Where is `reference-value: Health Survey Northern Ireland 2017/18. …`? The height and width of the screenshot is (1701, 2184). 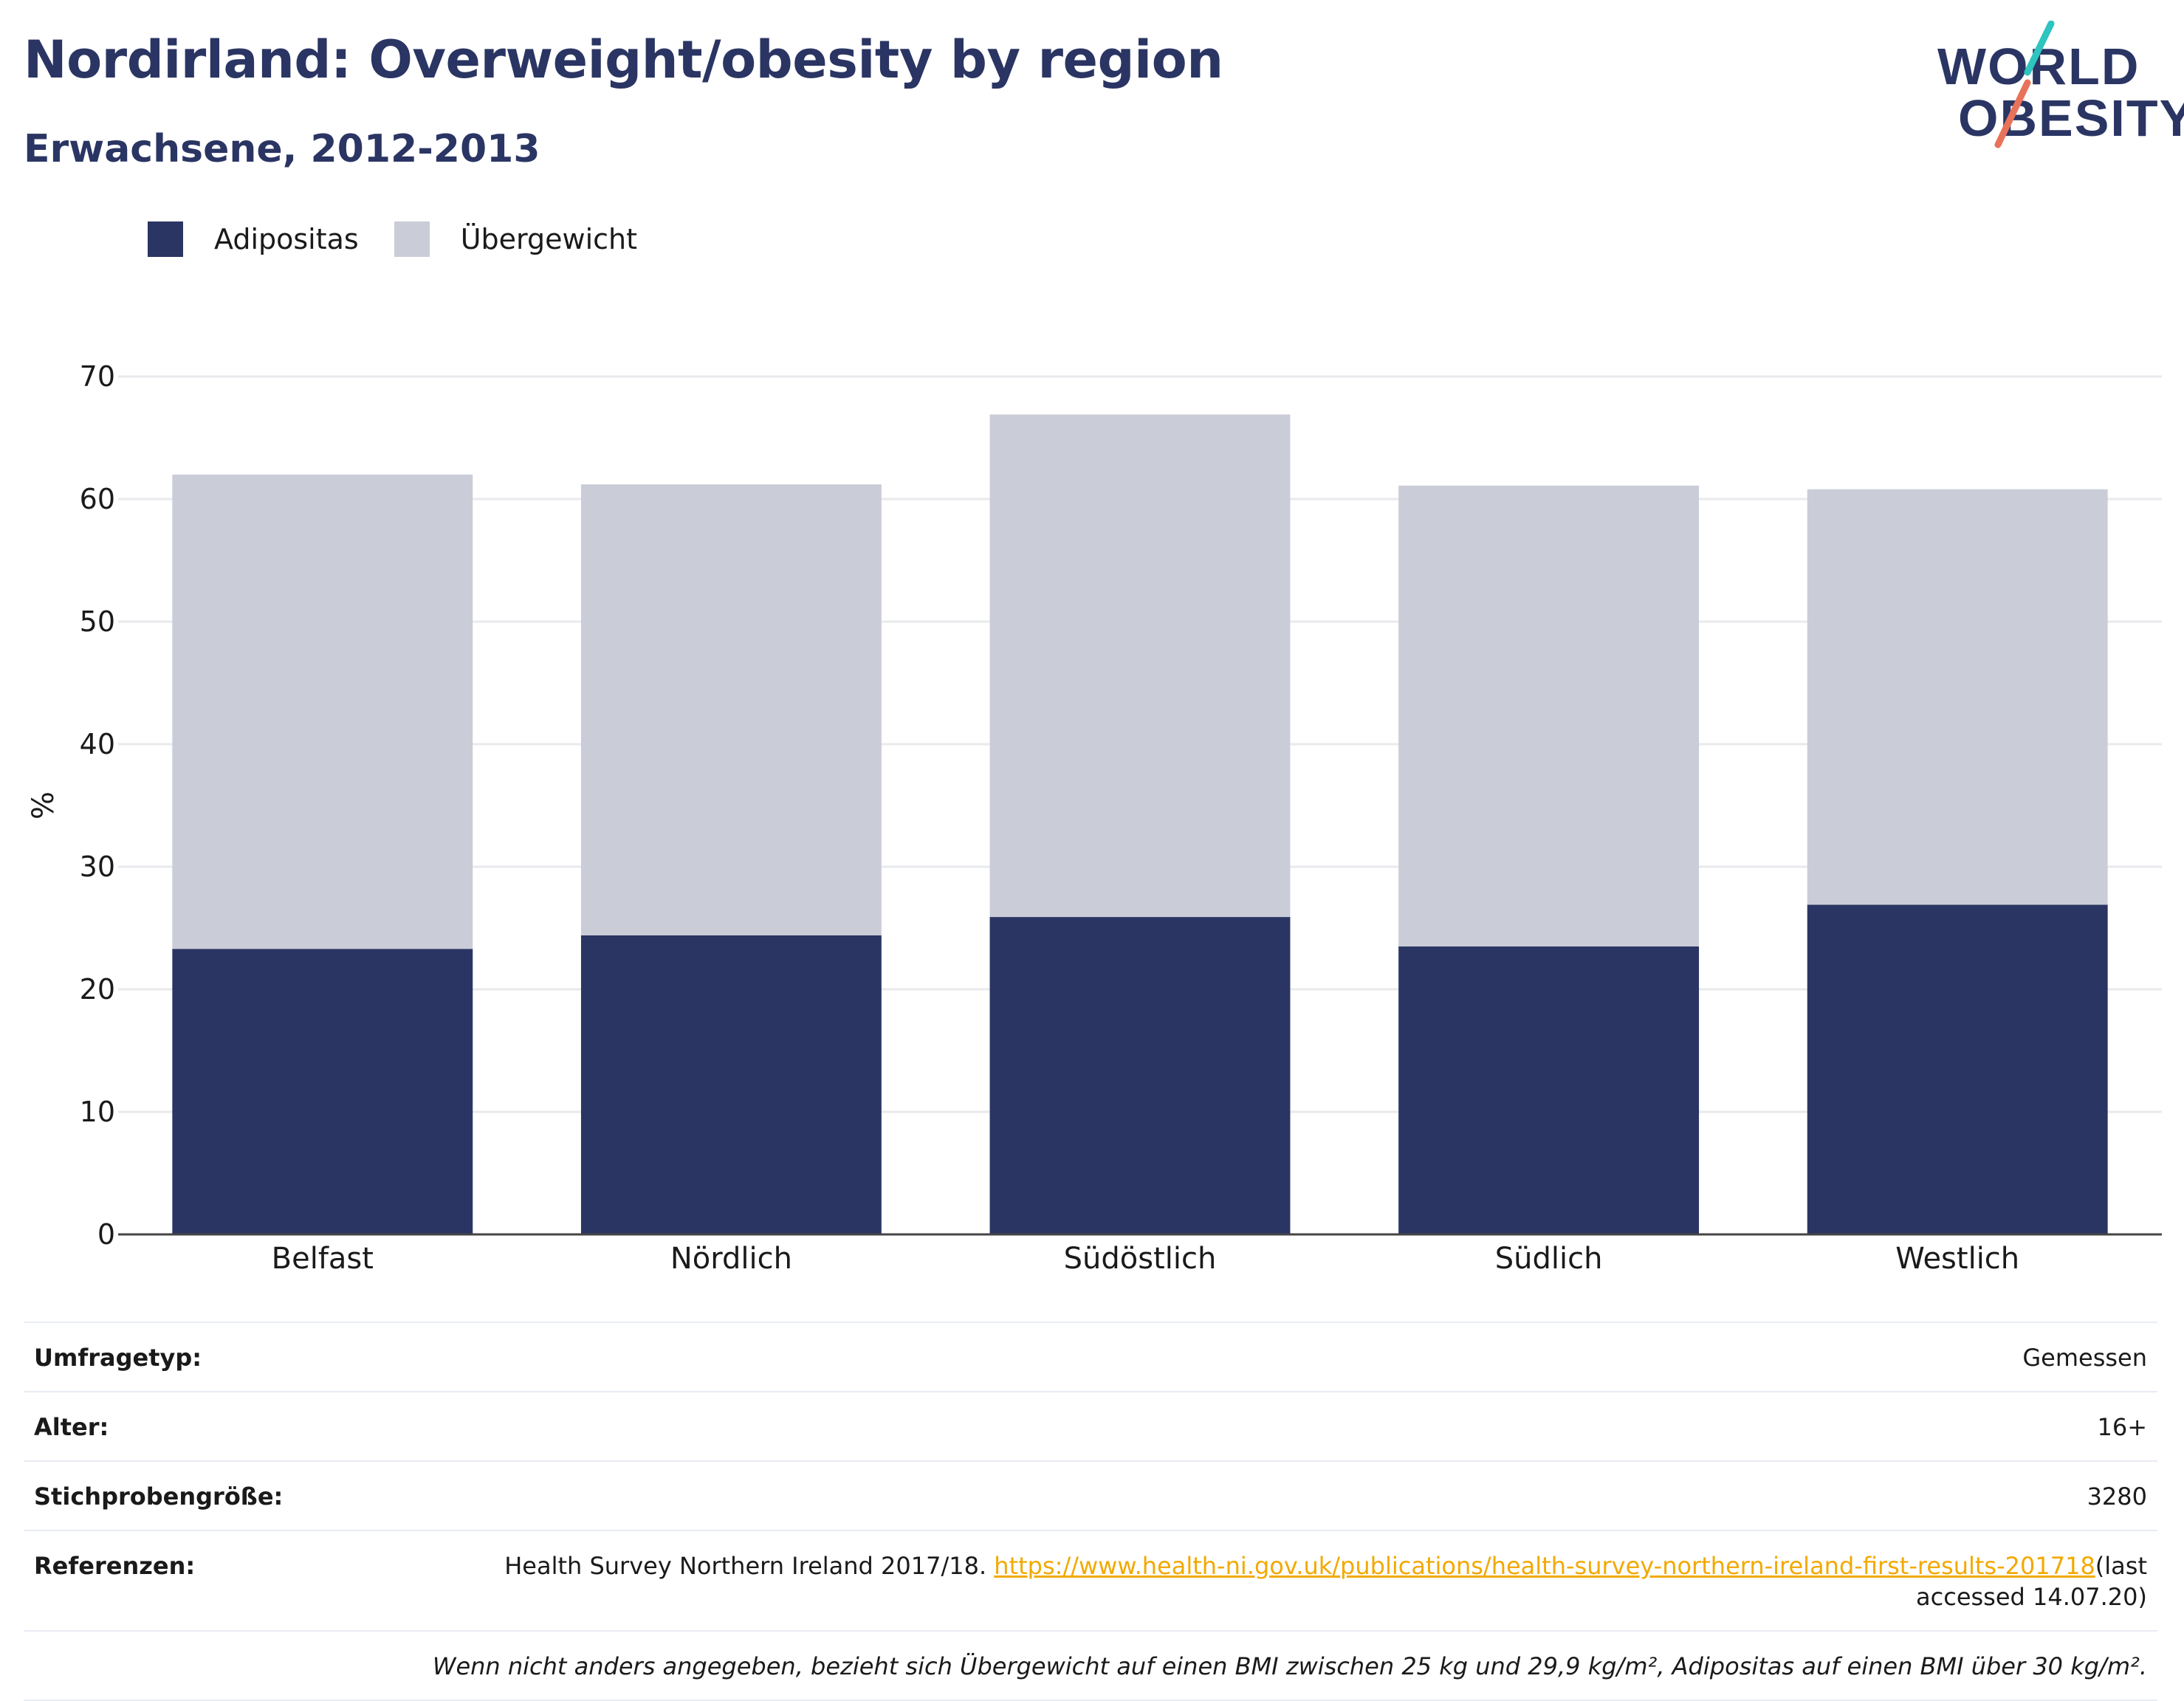 reference-value: Health Survey Northern Ireland 2017/18. … is located at coordinates (1298, 1581).